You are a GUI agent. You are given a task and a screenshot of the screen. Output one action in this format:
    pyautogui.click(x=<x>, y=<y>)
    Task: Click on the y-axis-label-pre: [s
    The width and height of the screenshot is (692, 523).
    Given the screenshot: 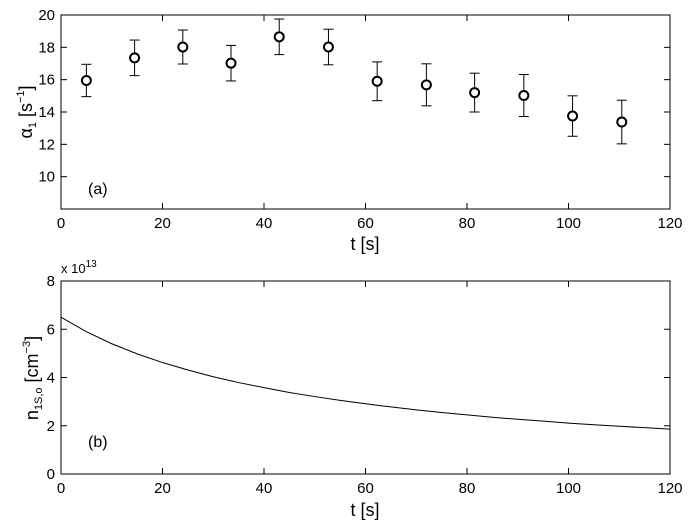 What is the action you would take?
    pyautogui.click(x=26, y=112)
    